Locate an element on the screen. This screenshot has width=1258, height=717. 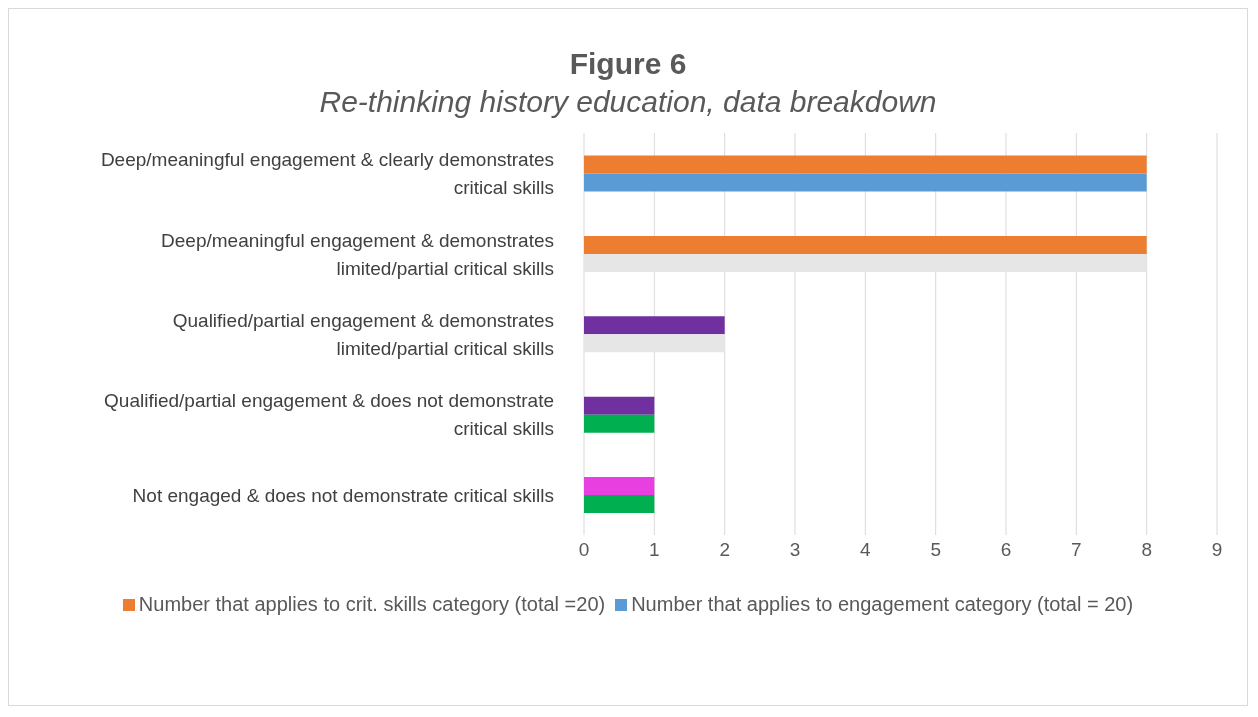
x-tick-label: 6 is located at coordinates (1006, 550).